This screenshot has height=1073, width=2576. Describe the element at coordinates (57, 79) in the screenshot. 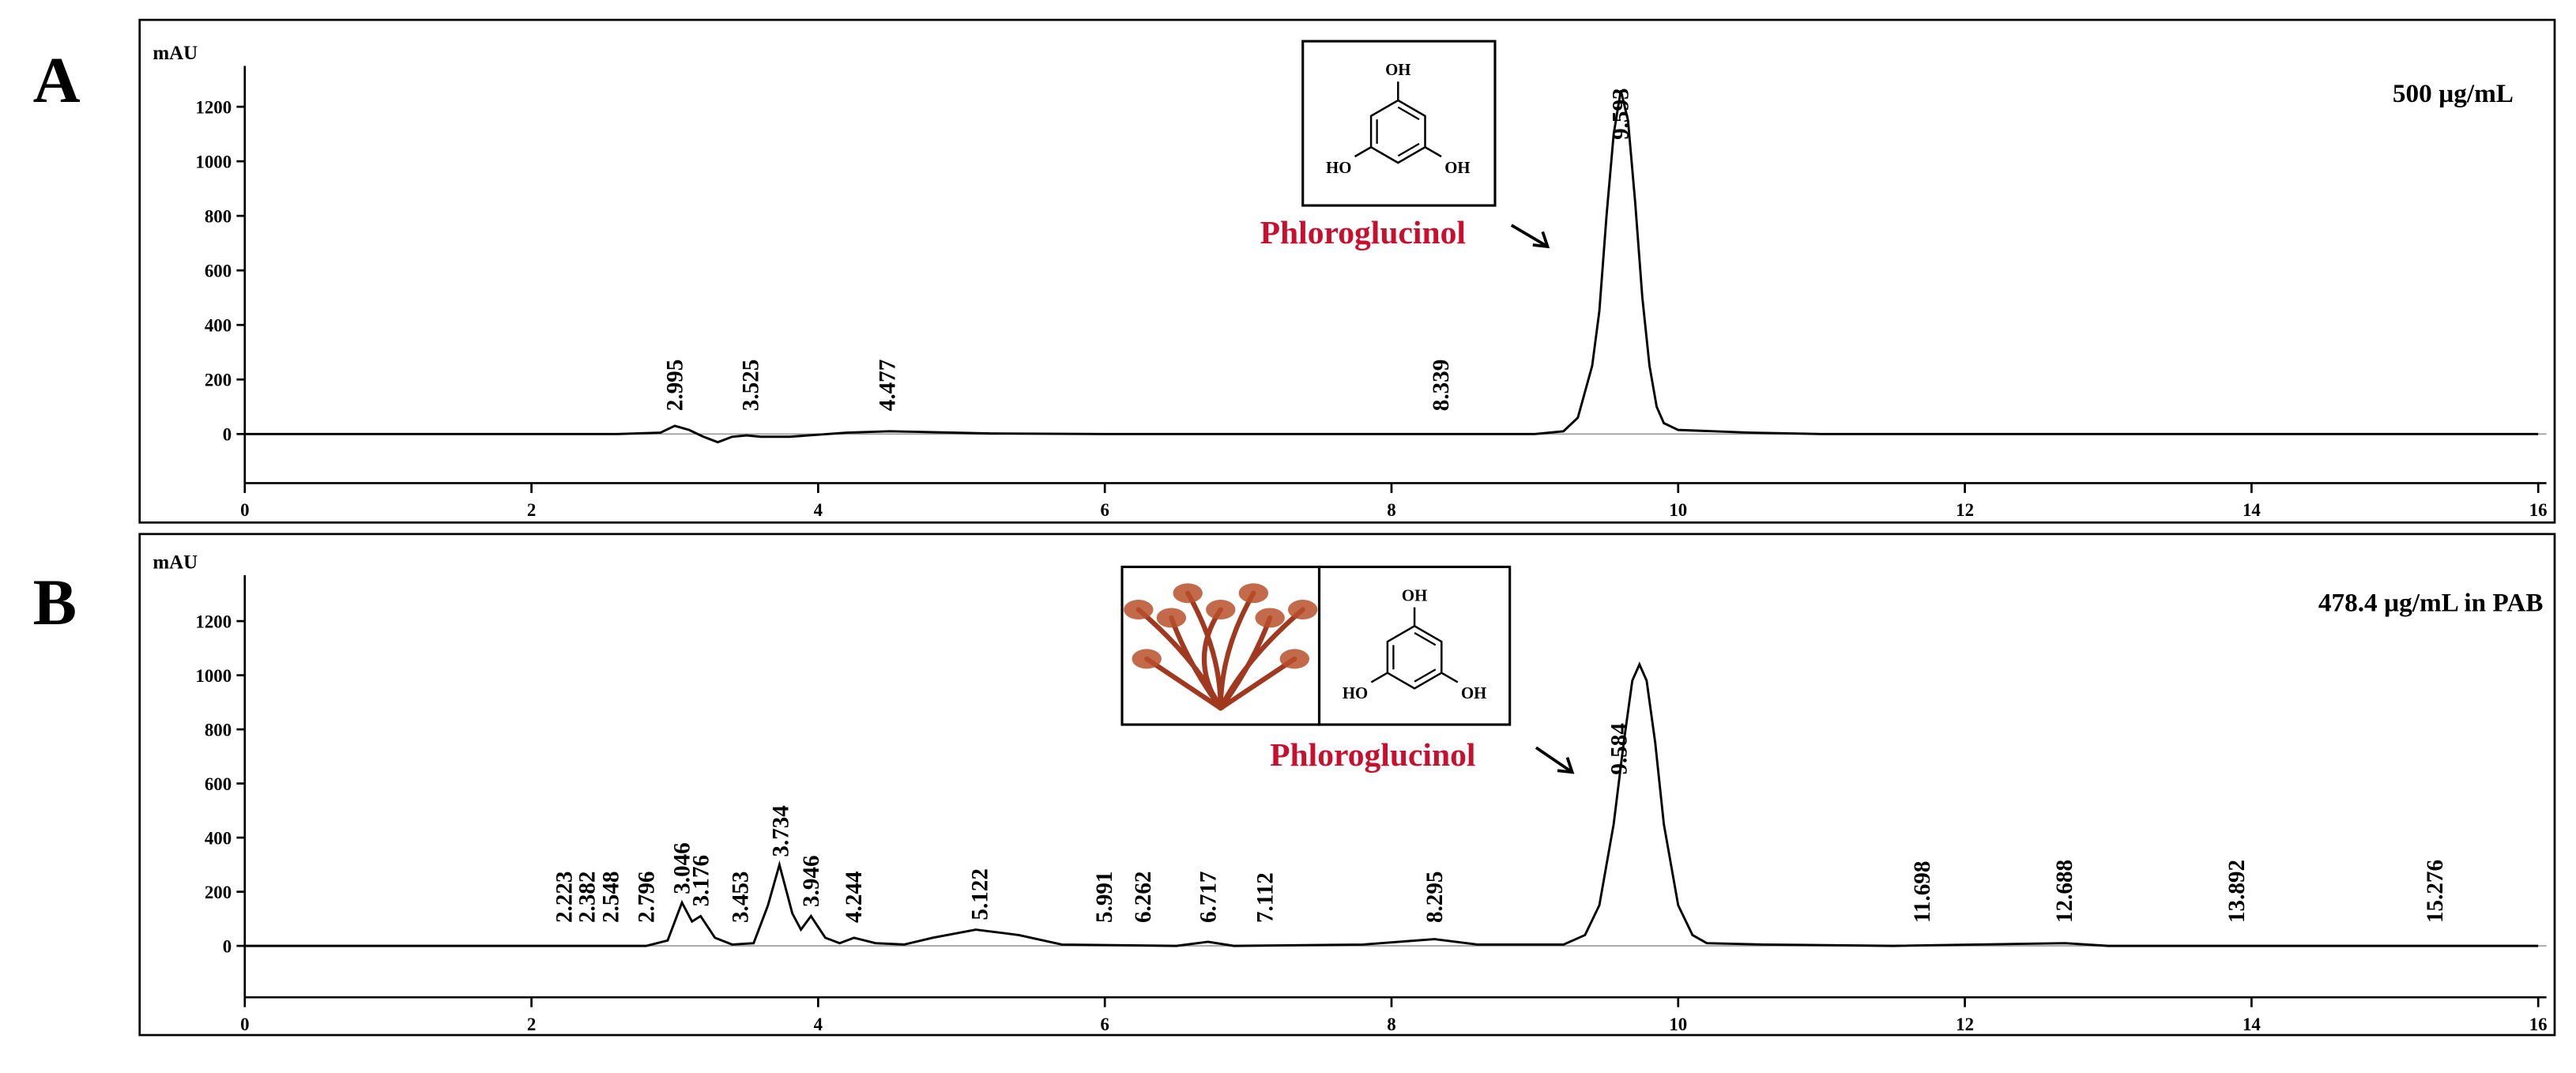

I see `panel-label: A` at that location.